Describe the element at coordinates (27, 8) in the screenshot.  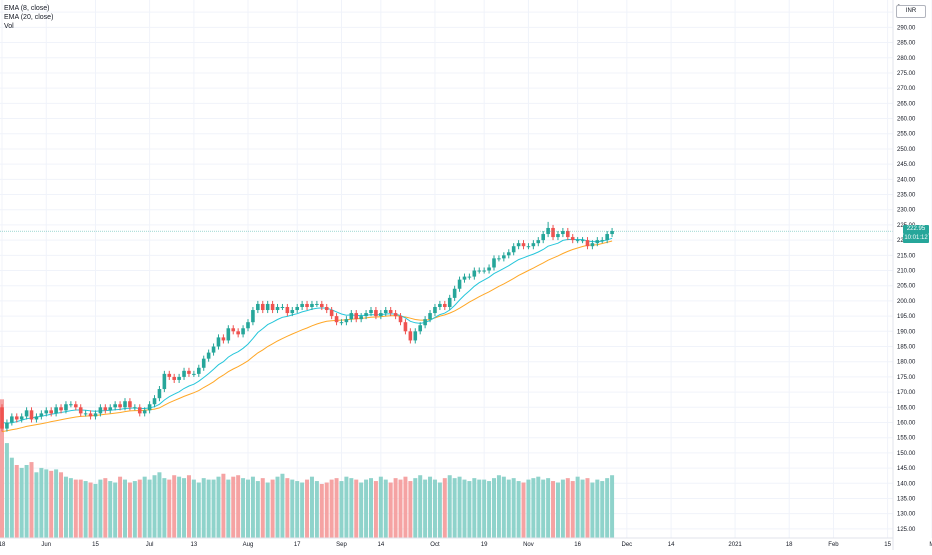
I see `legend-ema8: EMA (8, close)` at that location.